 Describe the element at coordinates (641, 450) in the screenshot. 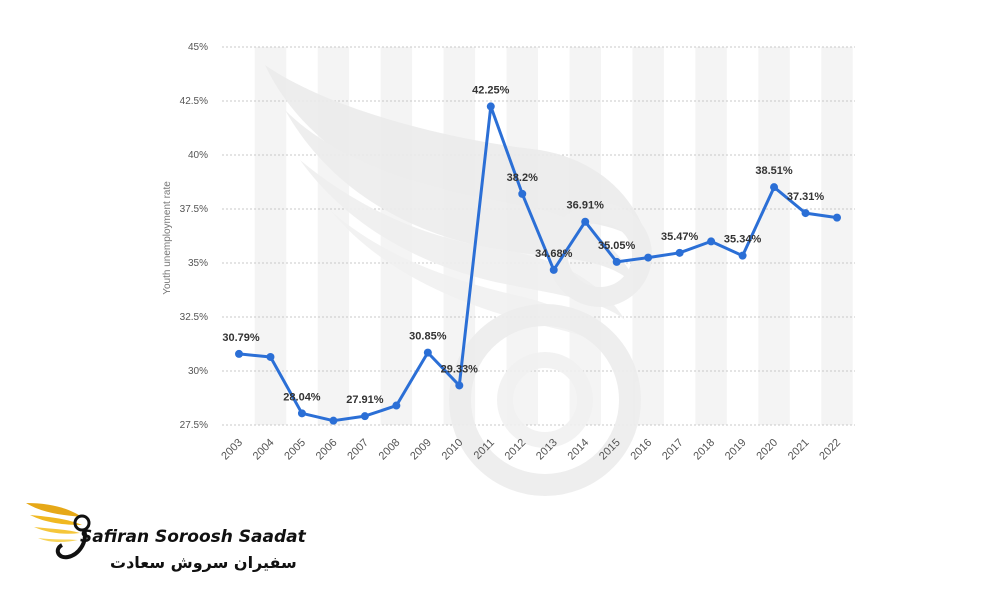

I see `x-tick-label: 2016` at that location.